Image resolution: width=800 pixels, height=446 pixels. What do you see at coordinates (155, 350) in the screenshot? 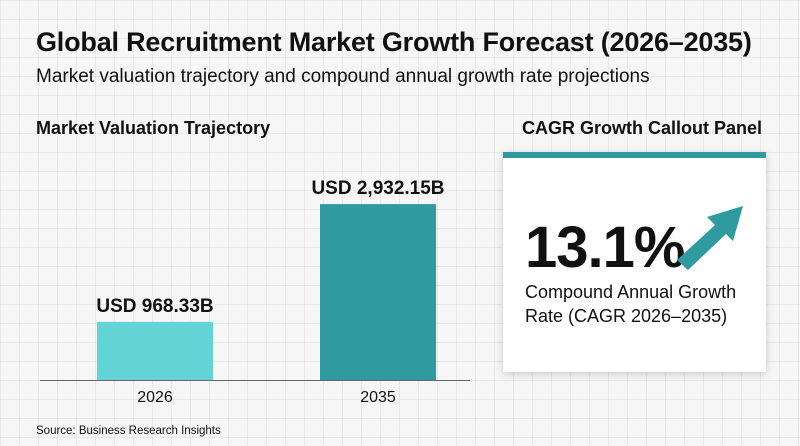
I see `bar-2026` at bounding box center [155, 350].